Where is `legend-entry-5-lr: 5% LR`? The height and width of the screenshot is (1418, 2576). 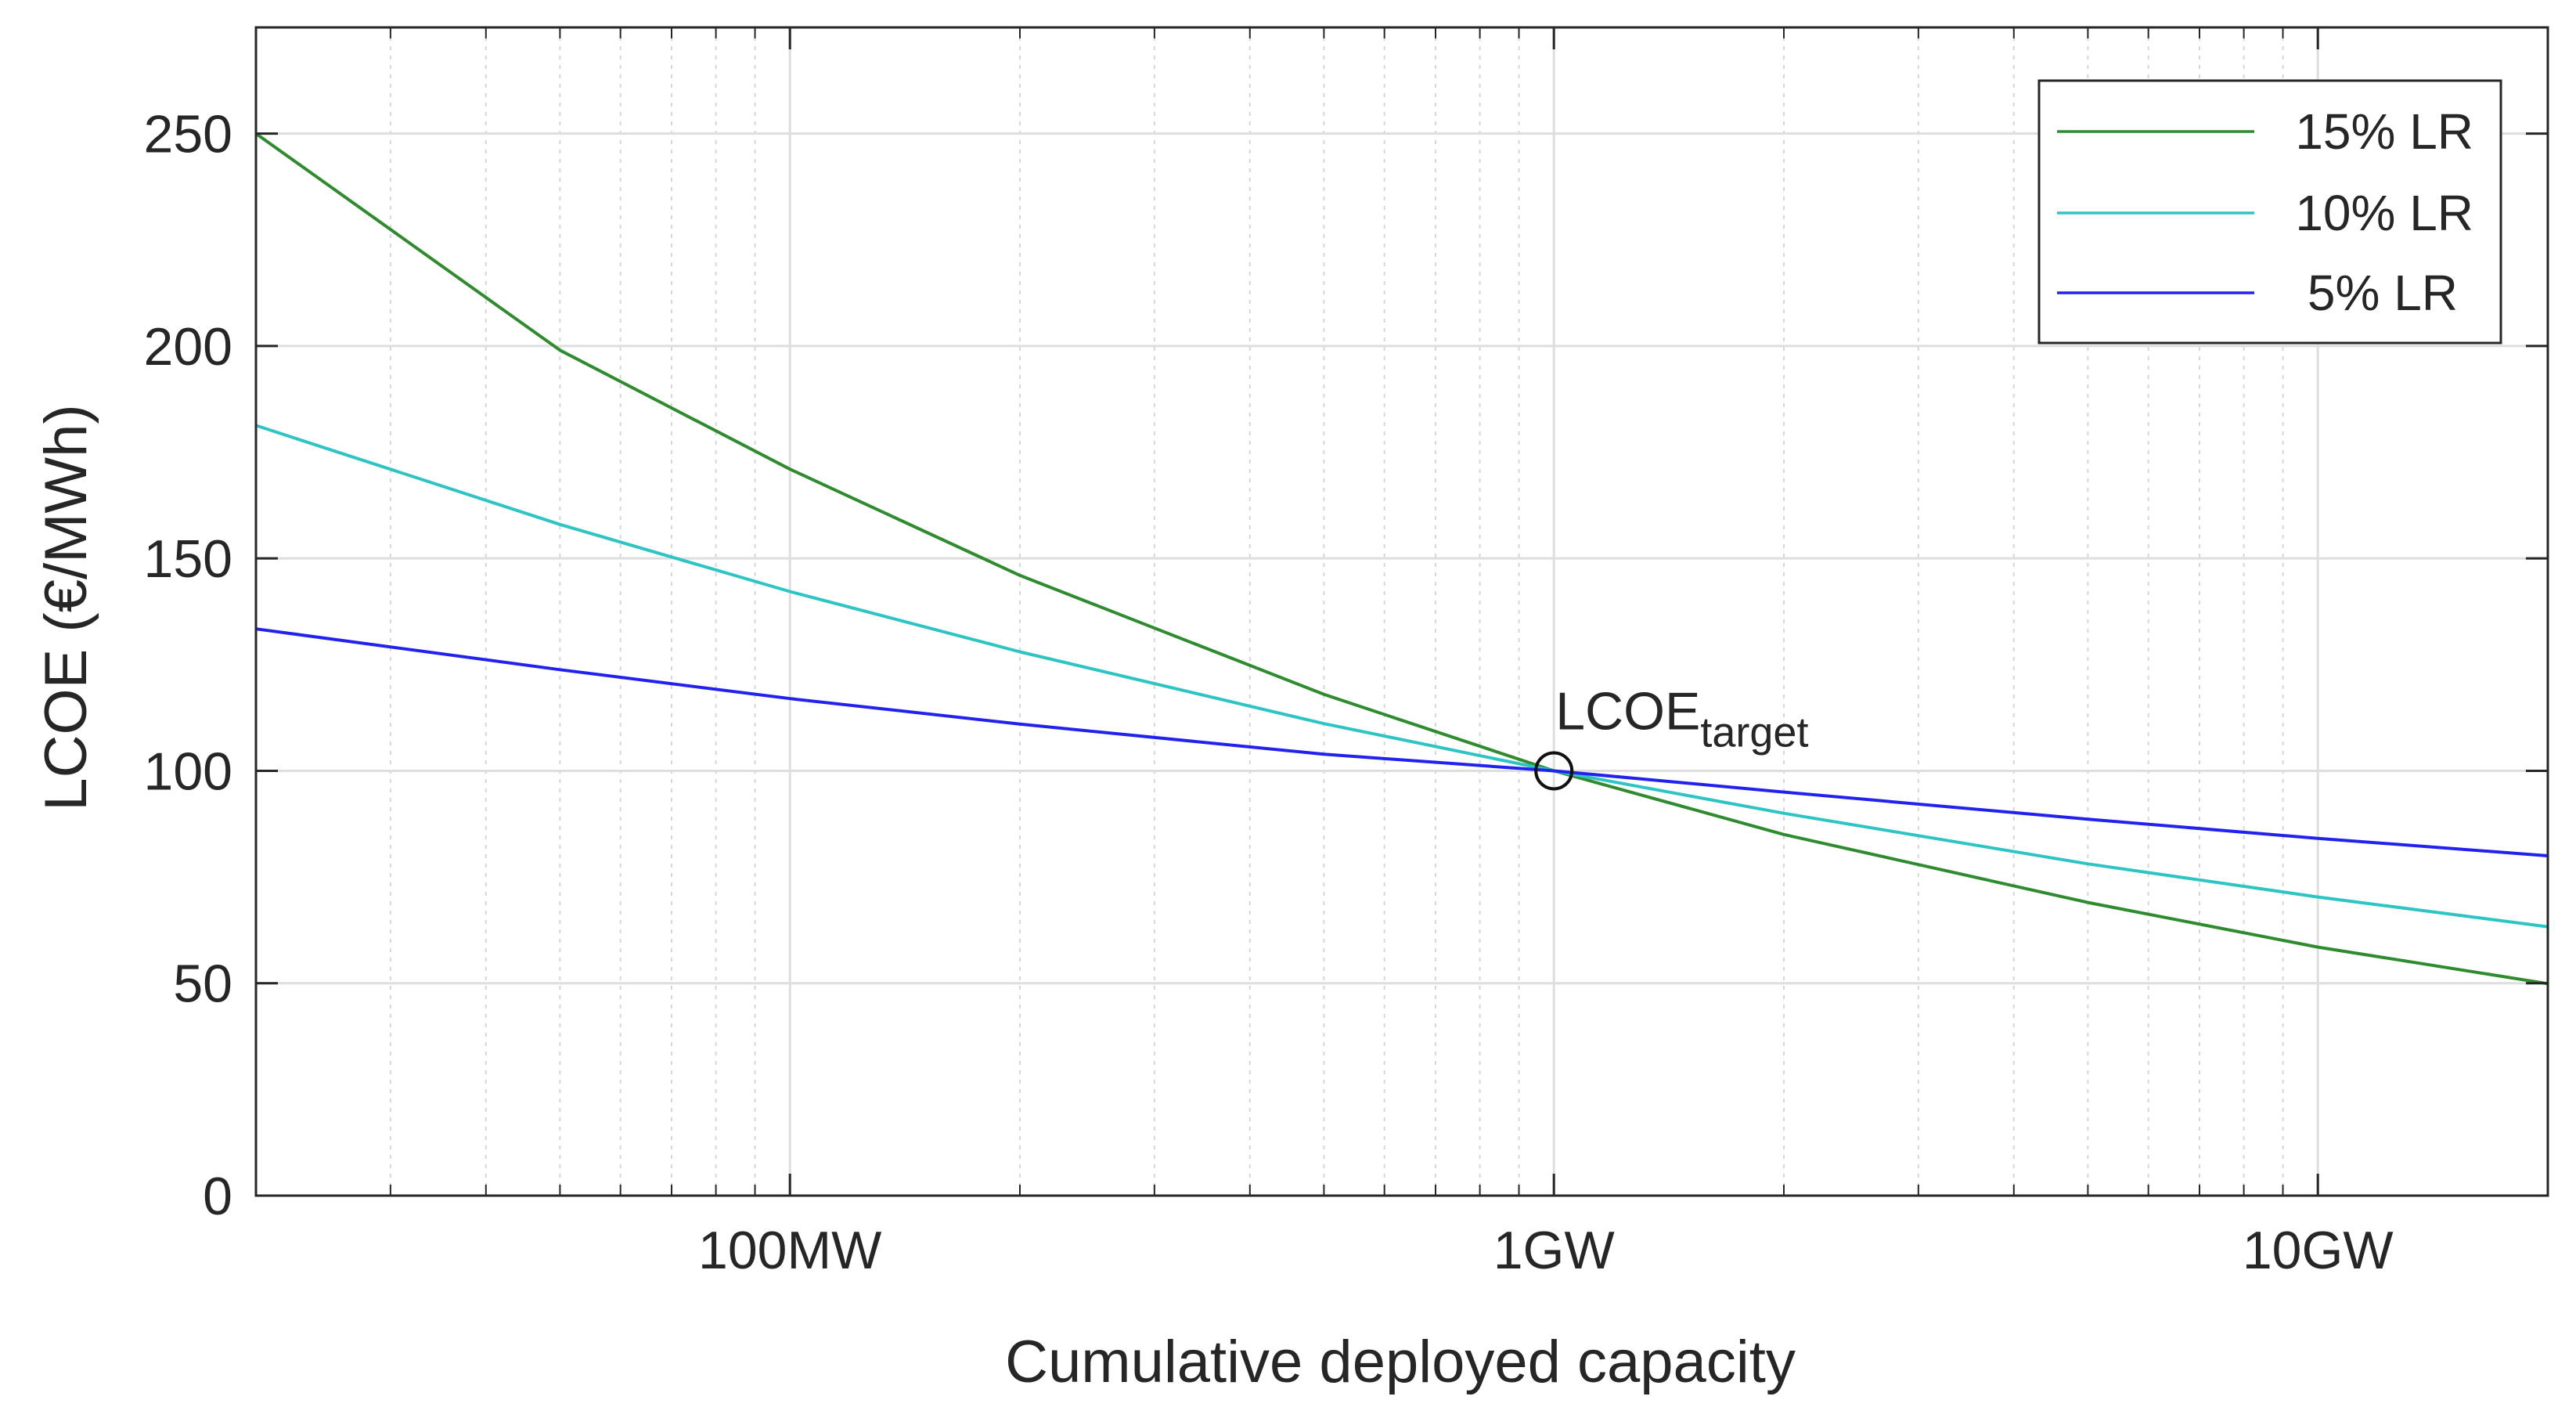 legend-entry-5-lr: 5% LR is located at coordinates (2257, 293).